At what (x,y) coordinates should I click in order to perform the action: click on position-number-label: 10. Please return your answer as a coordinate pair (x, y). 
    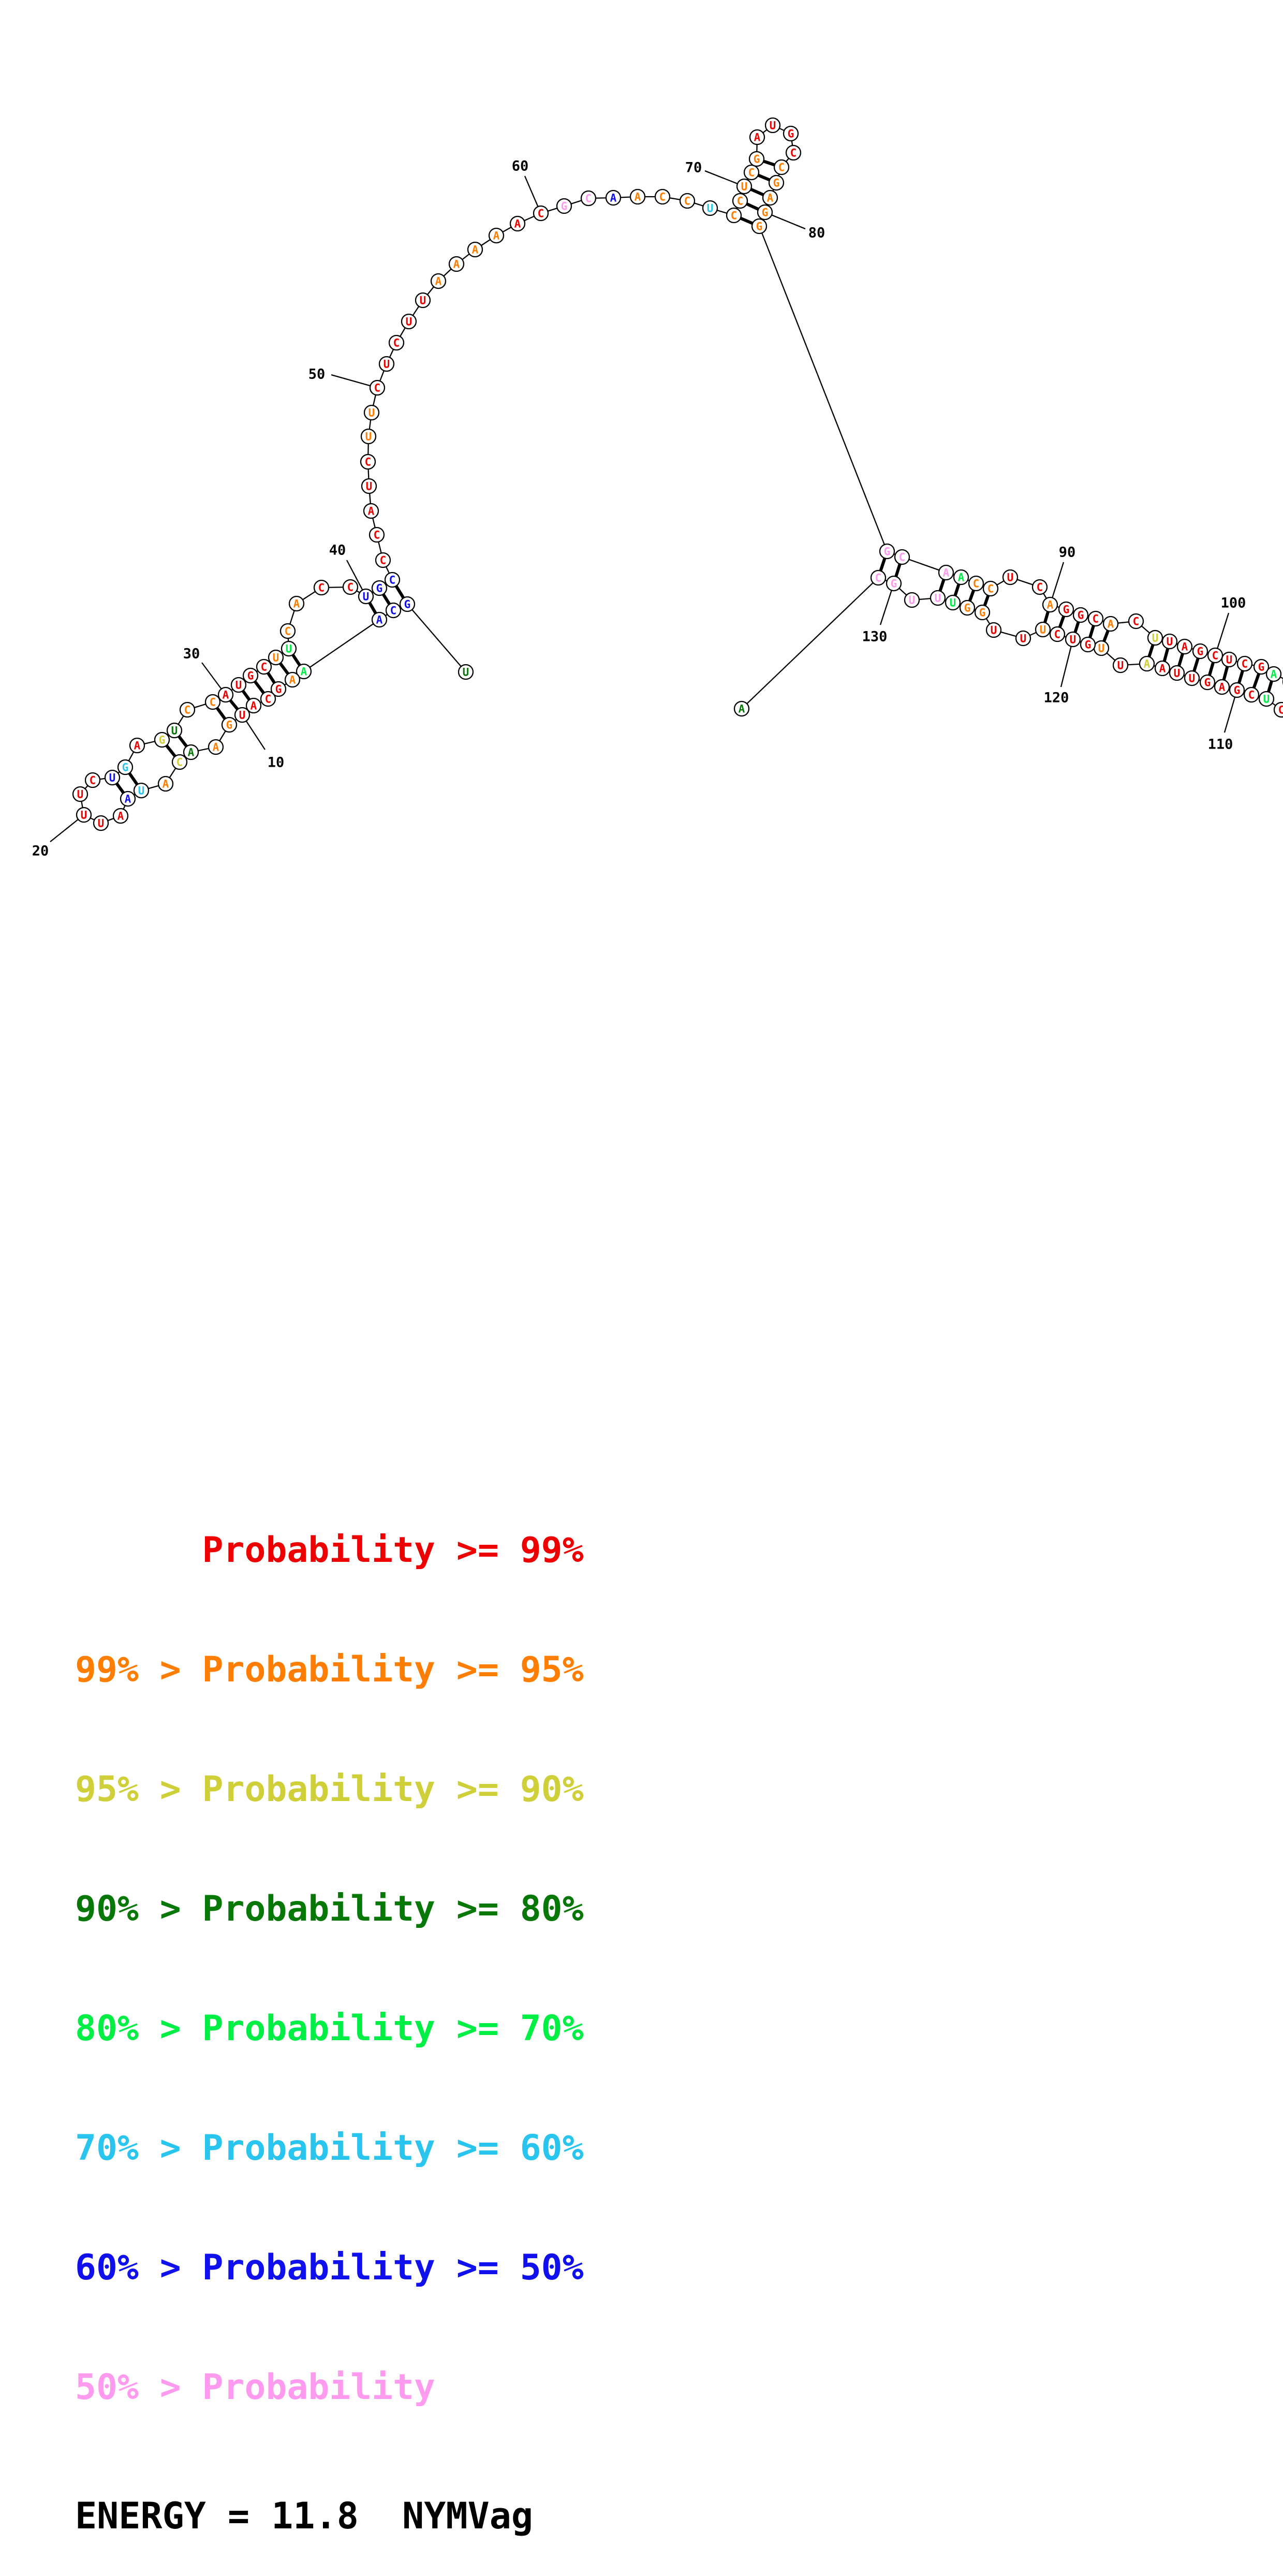
    Looking at the image, I should click on (276, 763).